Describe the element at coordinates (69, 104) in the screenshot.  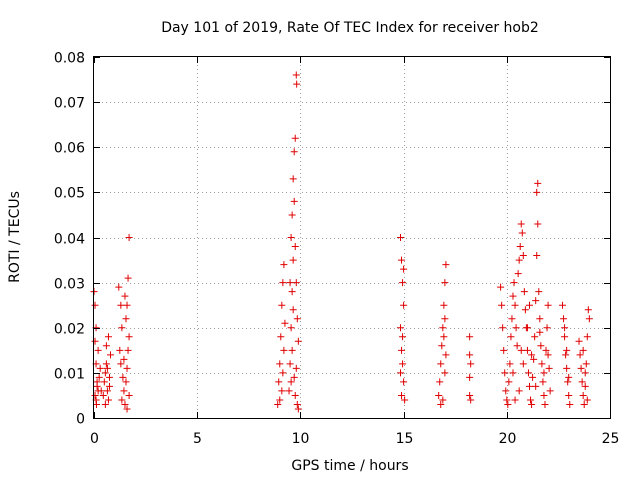
I see `y-tick-label: 0.07` at that location.